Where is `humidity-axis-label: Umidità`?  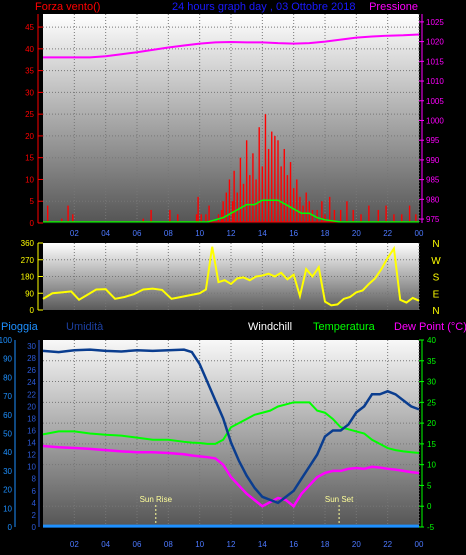
humidity-axis-label: Umidità is located at coordinates (85, 327).